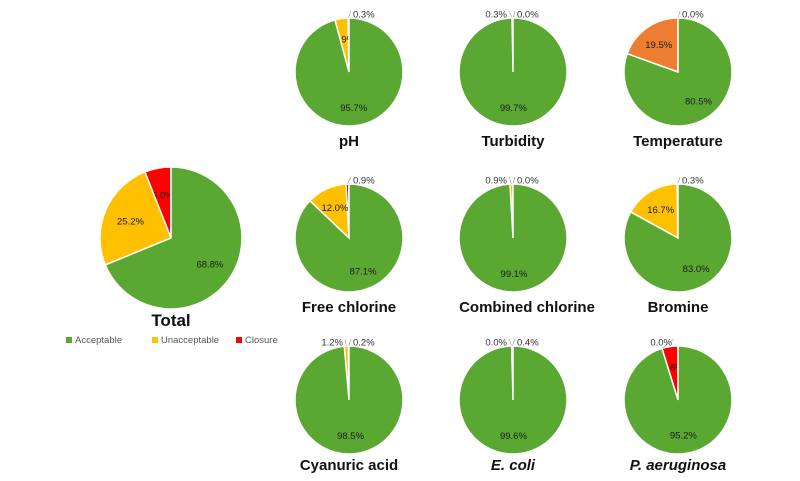 The image size is (800, 481). I want to click on slice-combined-chlorine-unacceptable-label: 0.9%, so click(496, 181).